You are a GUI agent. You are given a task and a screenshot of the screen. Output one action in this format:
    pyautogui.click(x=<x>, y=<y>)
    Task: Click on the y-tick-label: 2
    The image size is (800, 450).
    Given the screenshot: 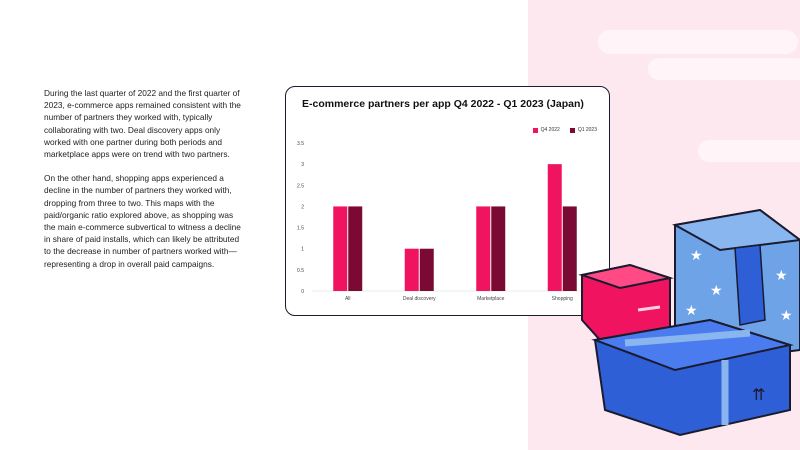 What is the action you would take?
    pyautogui.click(x=302, y=207)
    